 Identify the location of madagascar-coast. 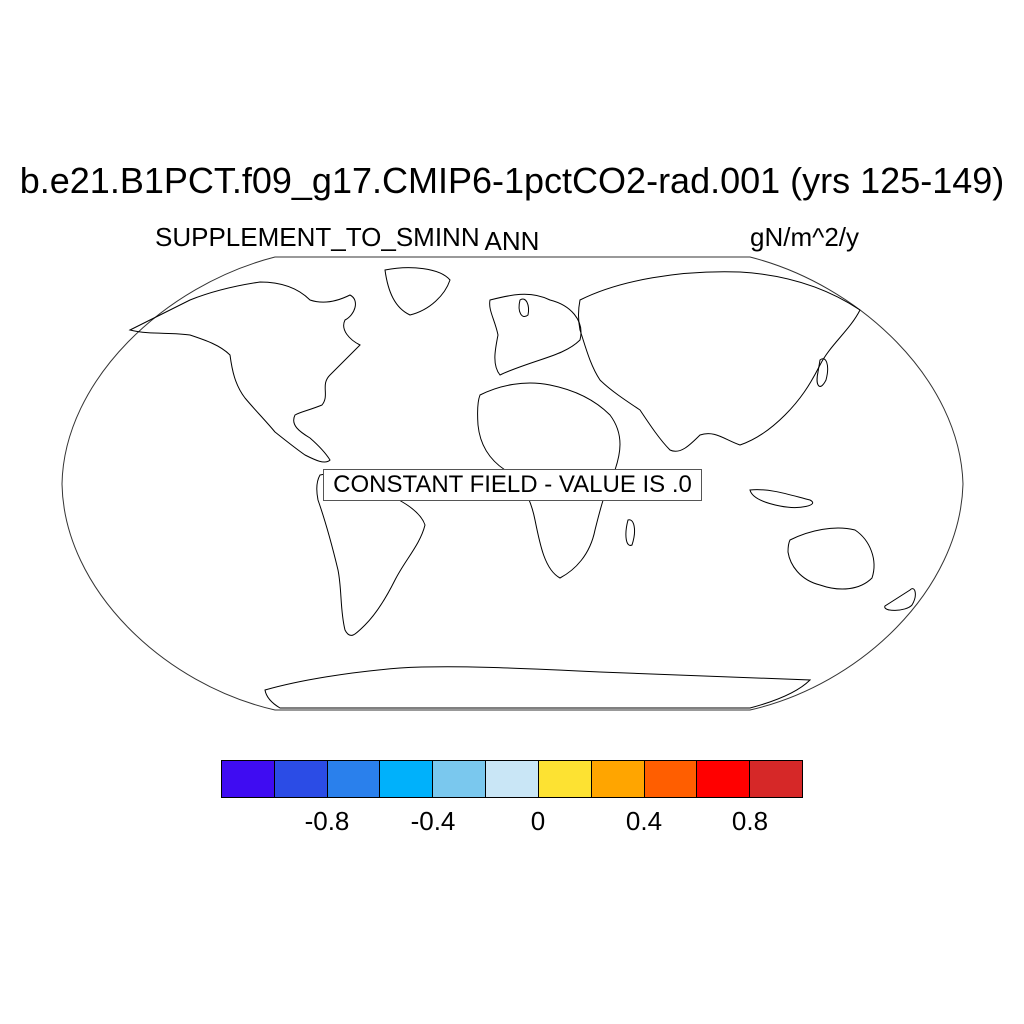
(630, 532).